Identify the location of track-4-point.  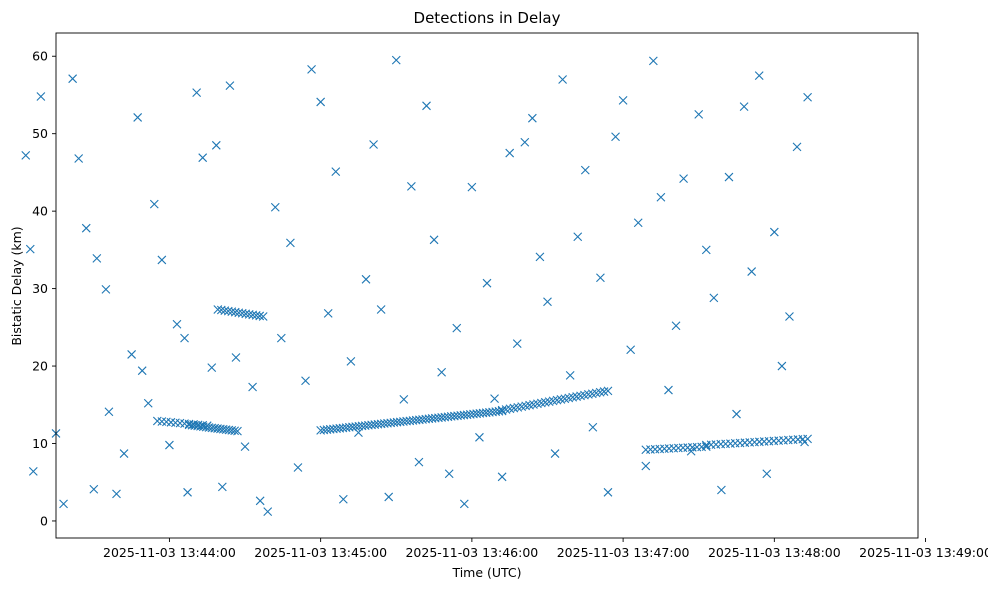
(499, 411).